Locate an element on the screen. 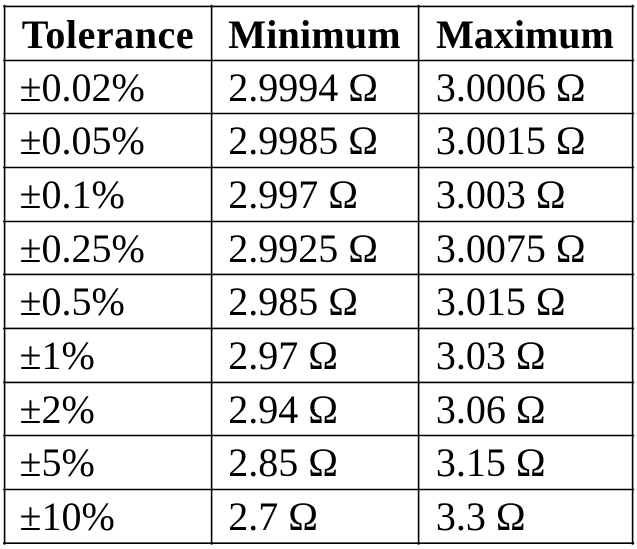 The width and height of the screenshot is (637, 549). svg-text: 2.94 Ω is located at coordinates (283, 409).